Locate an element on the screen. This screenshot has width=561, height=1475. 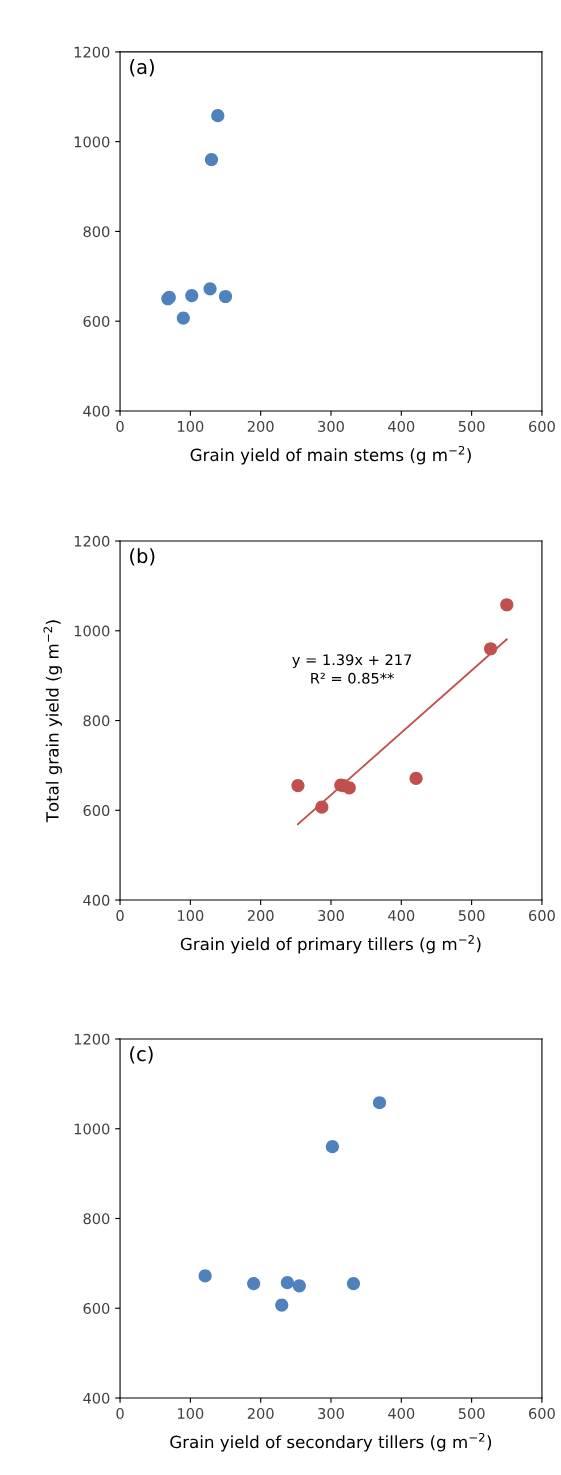
annotation: (a) is located at coordinates (142, 68).